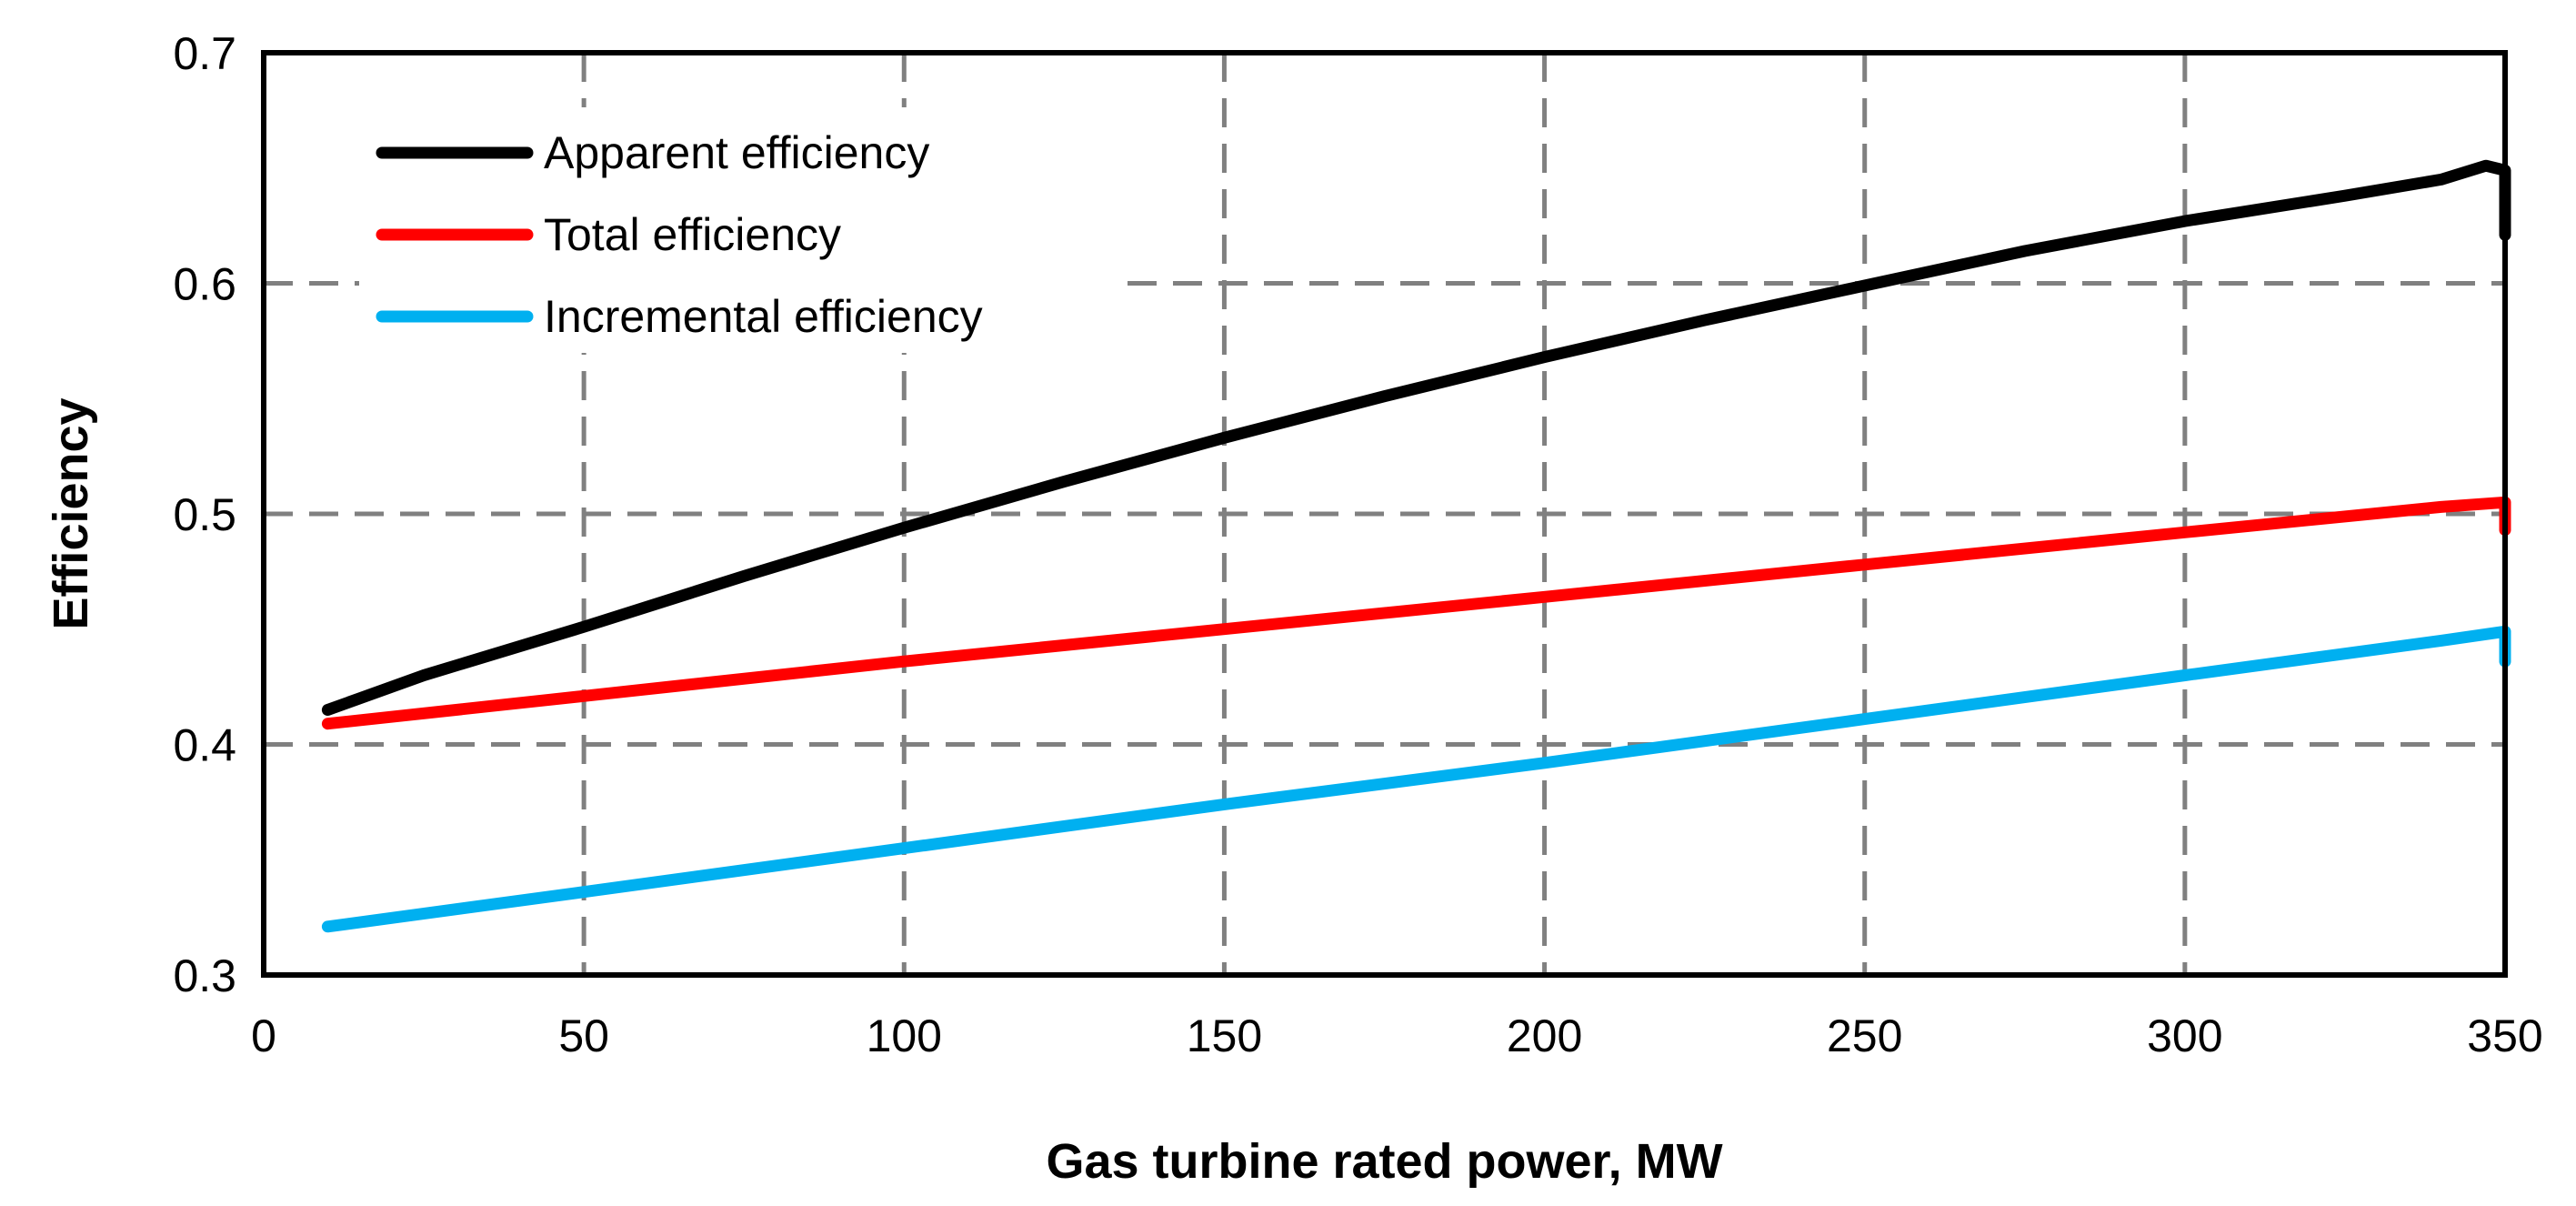 This screenshot has height=1206, width=2576. I want to click on y-tick-label: 0.5, so click(205, 514).